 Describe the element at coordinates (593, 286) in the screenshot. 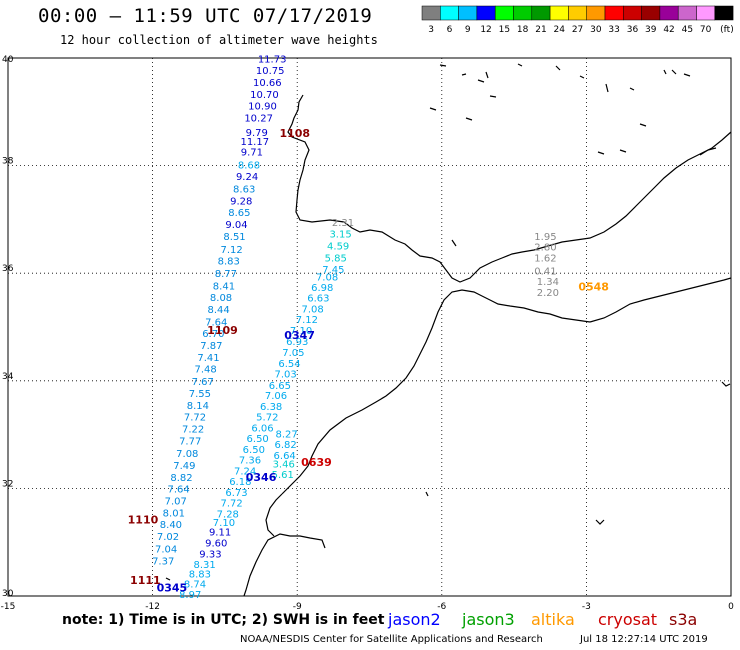

I see `pass-time: 0548` at that location.